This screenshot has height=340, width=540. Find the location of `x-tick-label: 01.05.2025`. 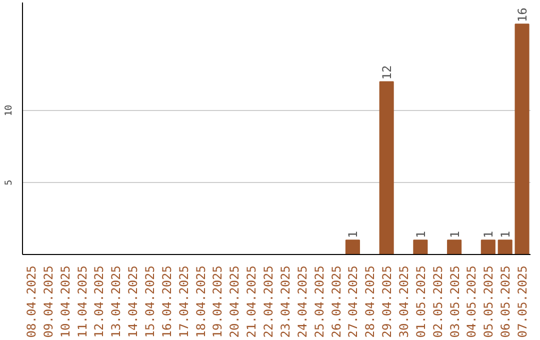

x-tick-label: 01.05.2025 is located at coordinates (421, 301).